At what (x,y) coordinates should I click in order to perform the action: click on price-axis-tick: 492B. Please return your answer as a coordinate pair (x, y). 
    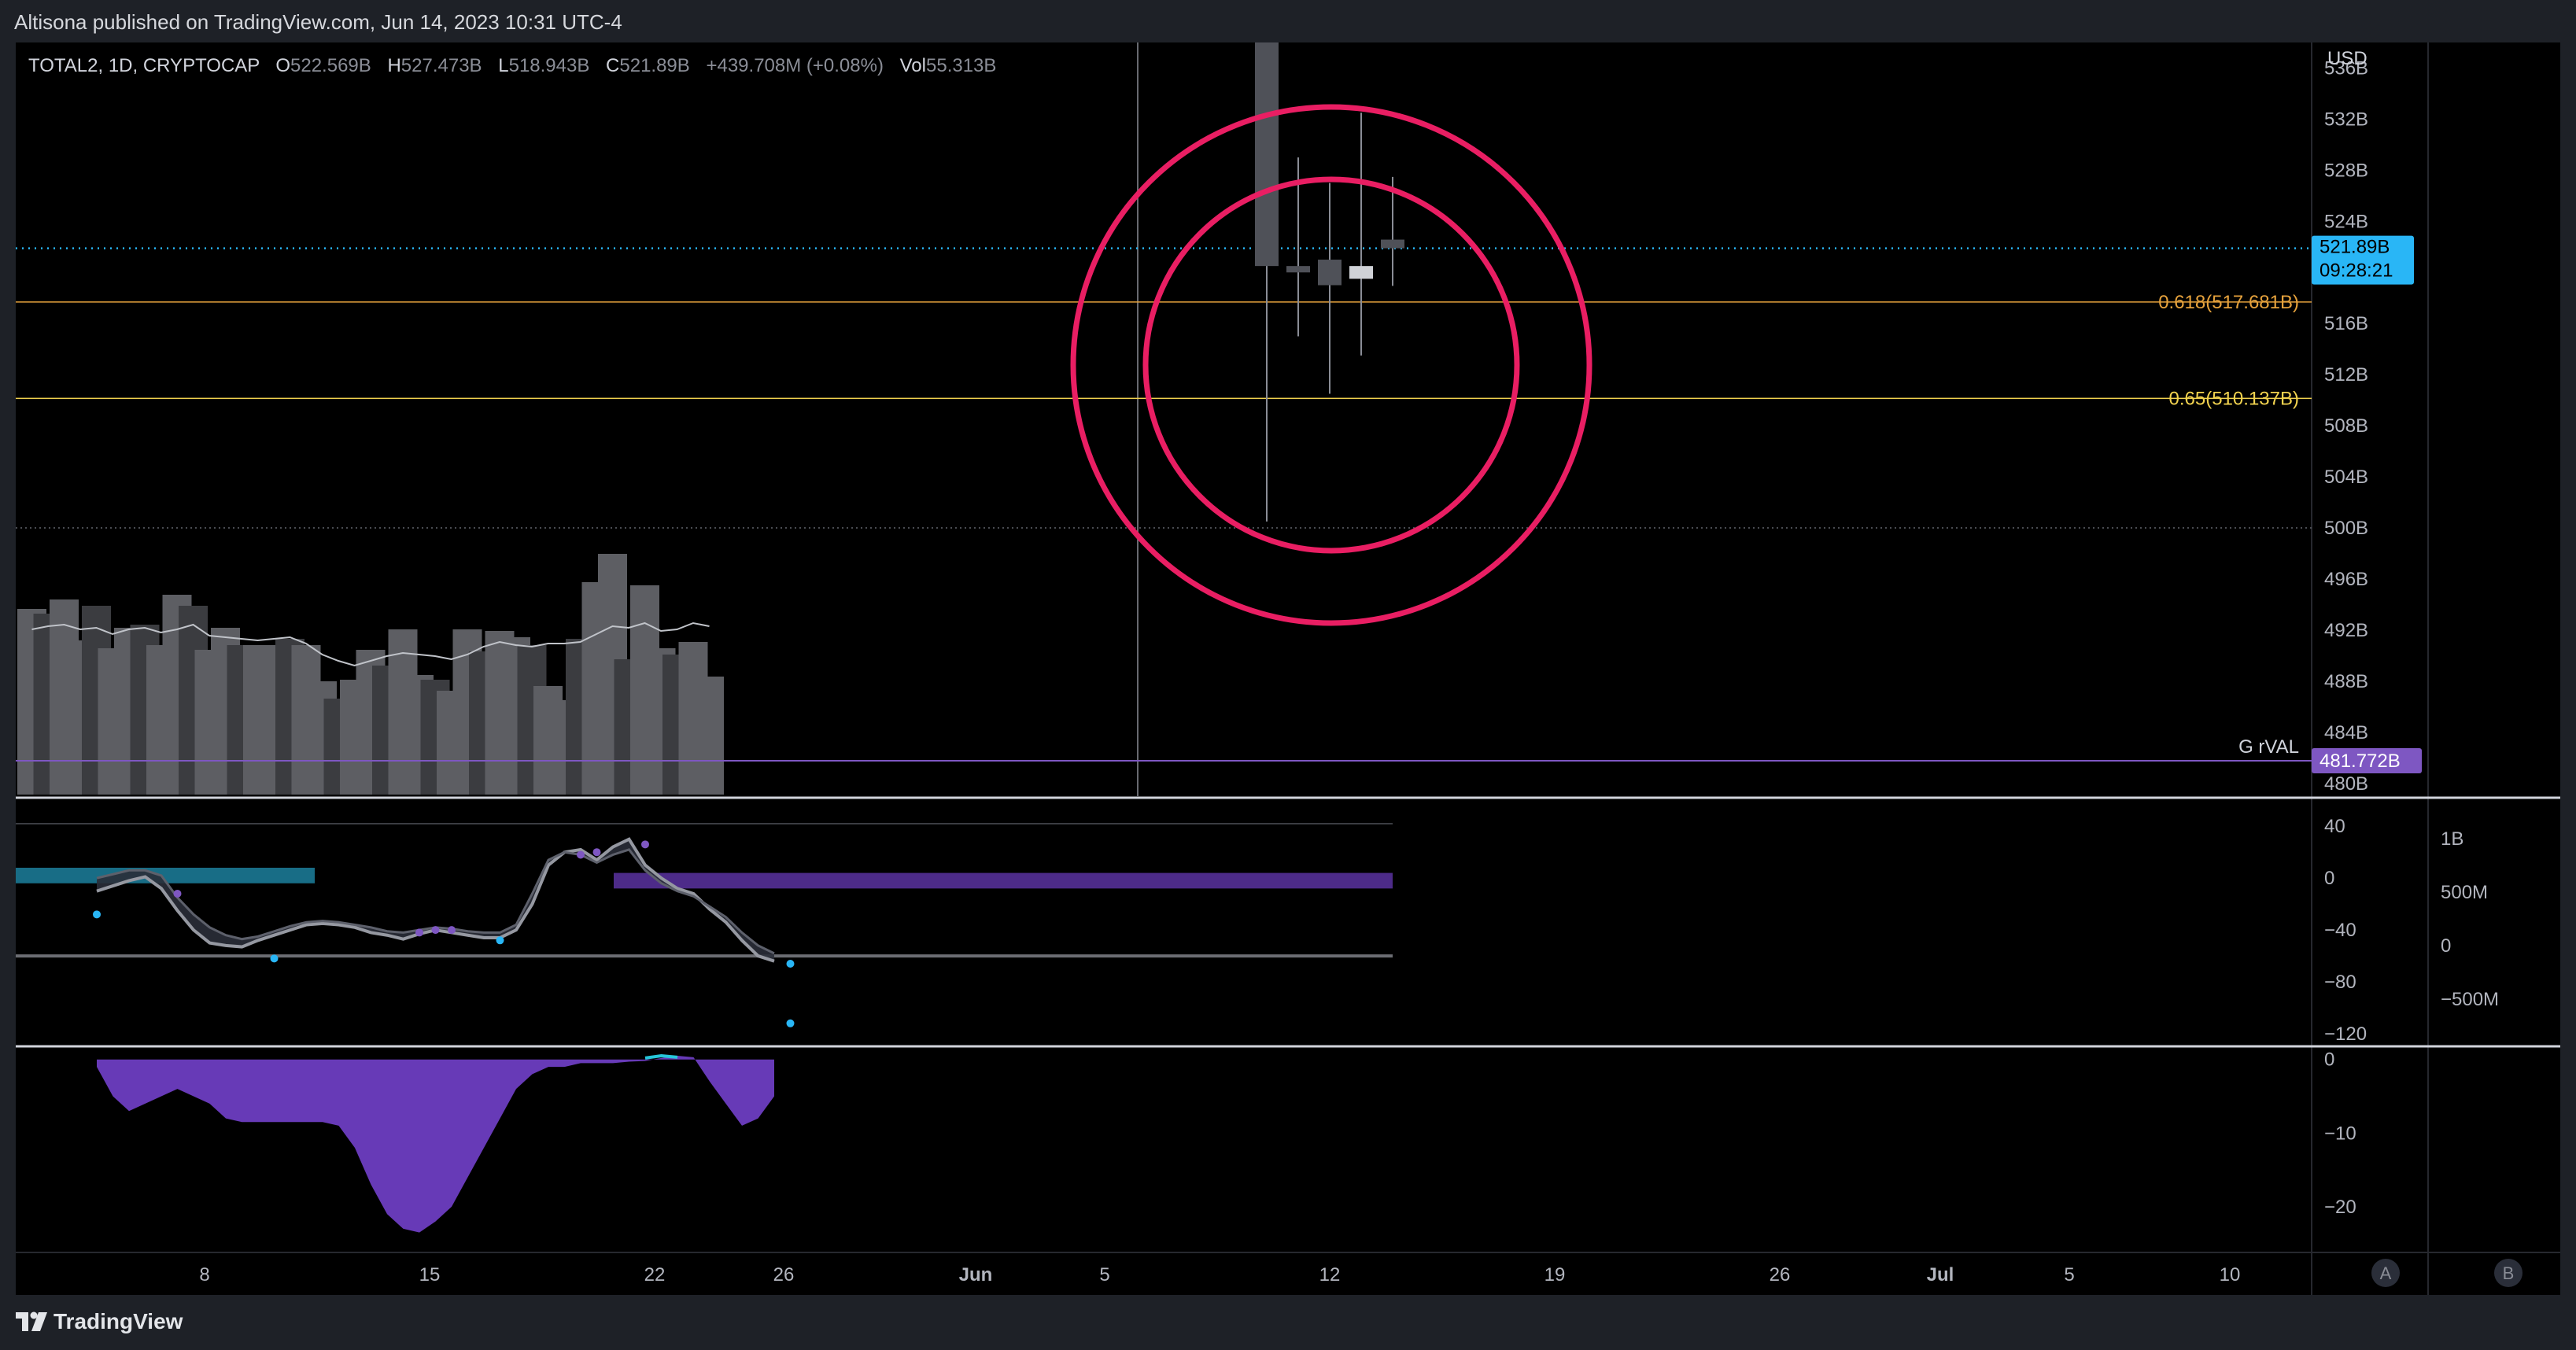
    Looking at the image, I should click on (2346, 630).